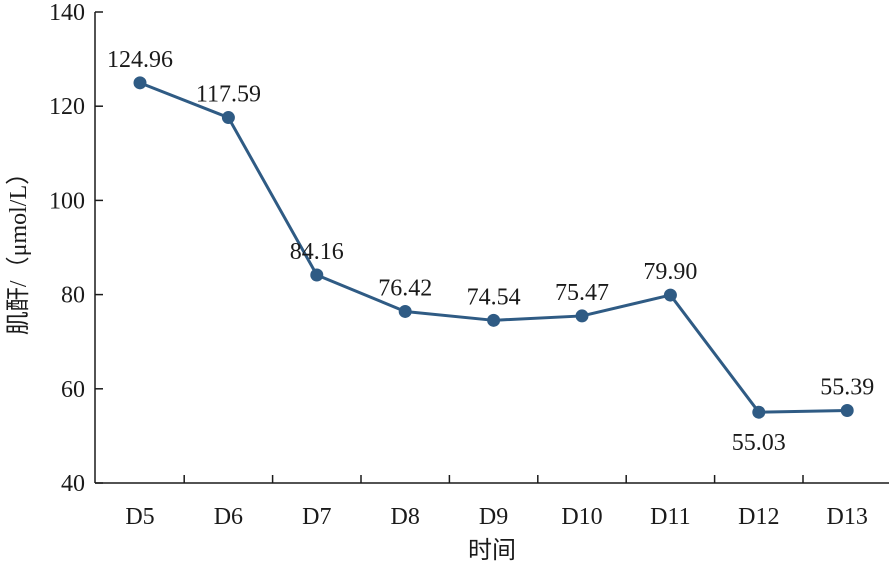  Describe the element at coordinates (140, 60) in the screenshot. I see `data-label: 124.96` at that location.